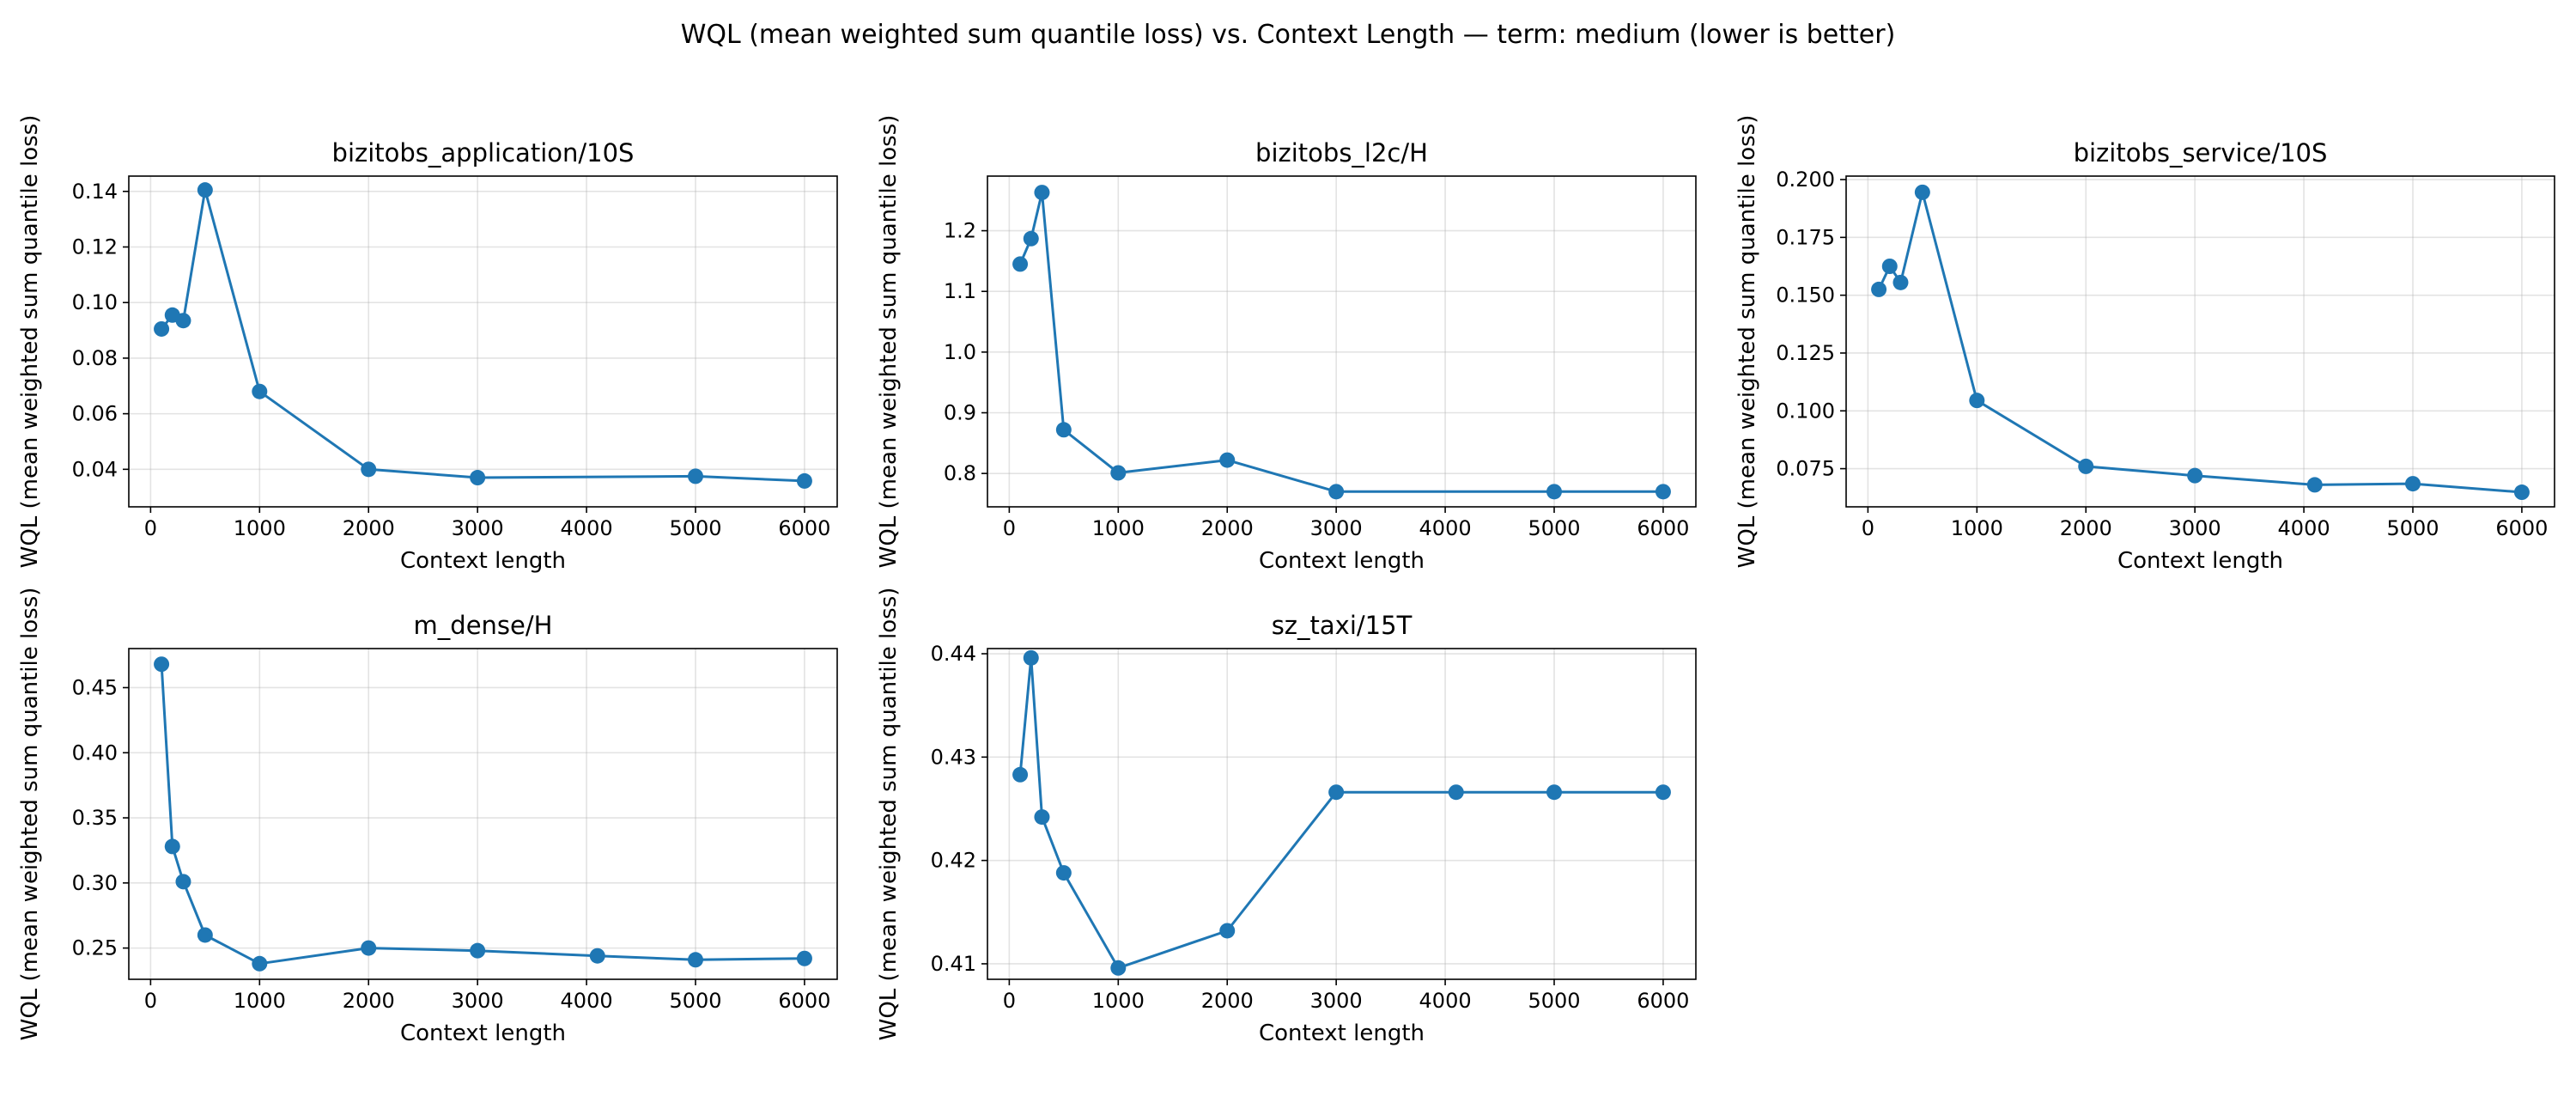 This screenshot has height=1103, width=2576. What do you see at coordinates (95, 302) in the screenshot?
I see `y-tick-label: 0.10` at bounding box center [95, 302].